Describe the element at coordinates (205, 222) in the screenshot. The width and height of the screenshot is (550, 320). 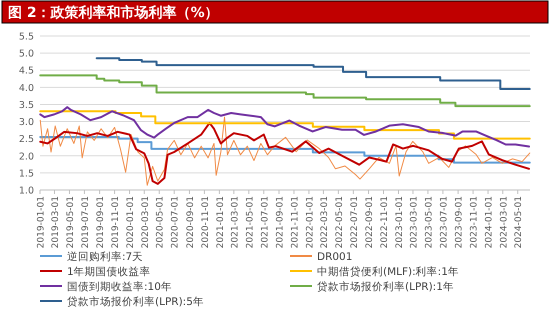
I see `x-tick-label: 2020-11-01` at that location.